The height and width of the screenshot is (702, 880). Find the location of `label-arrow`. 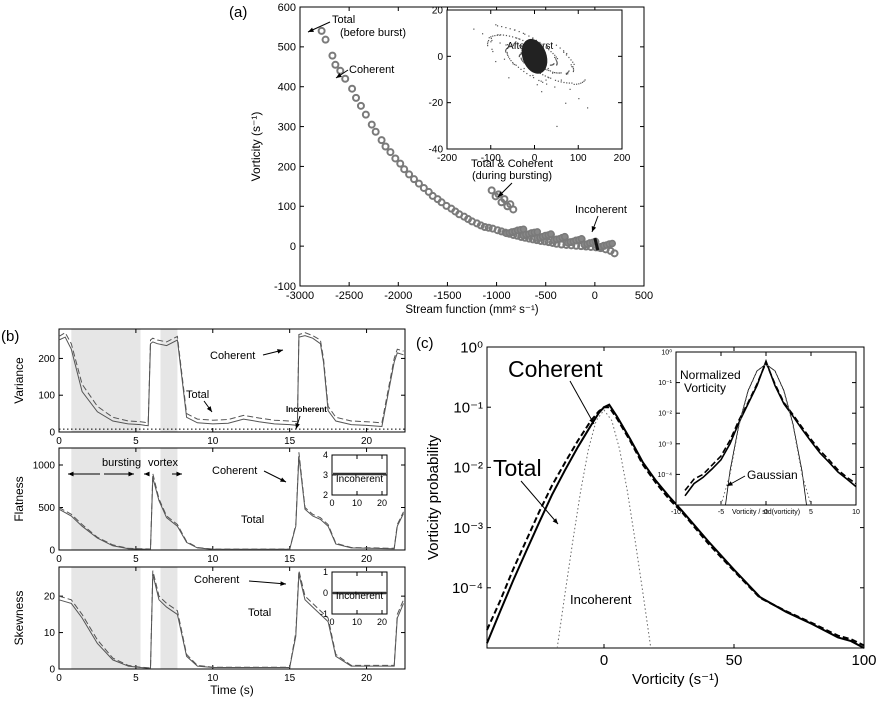

label-arrow is located at coordinates (539, 502).